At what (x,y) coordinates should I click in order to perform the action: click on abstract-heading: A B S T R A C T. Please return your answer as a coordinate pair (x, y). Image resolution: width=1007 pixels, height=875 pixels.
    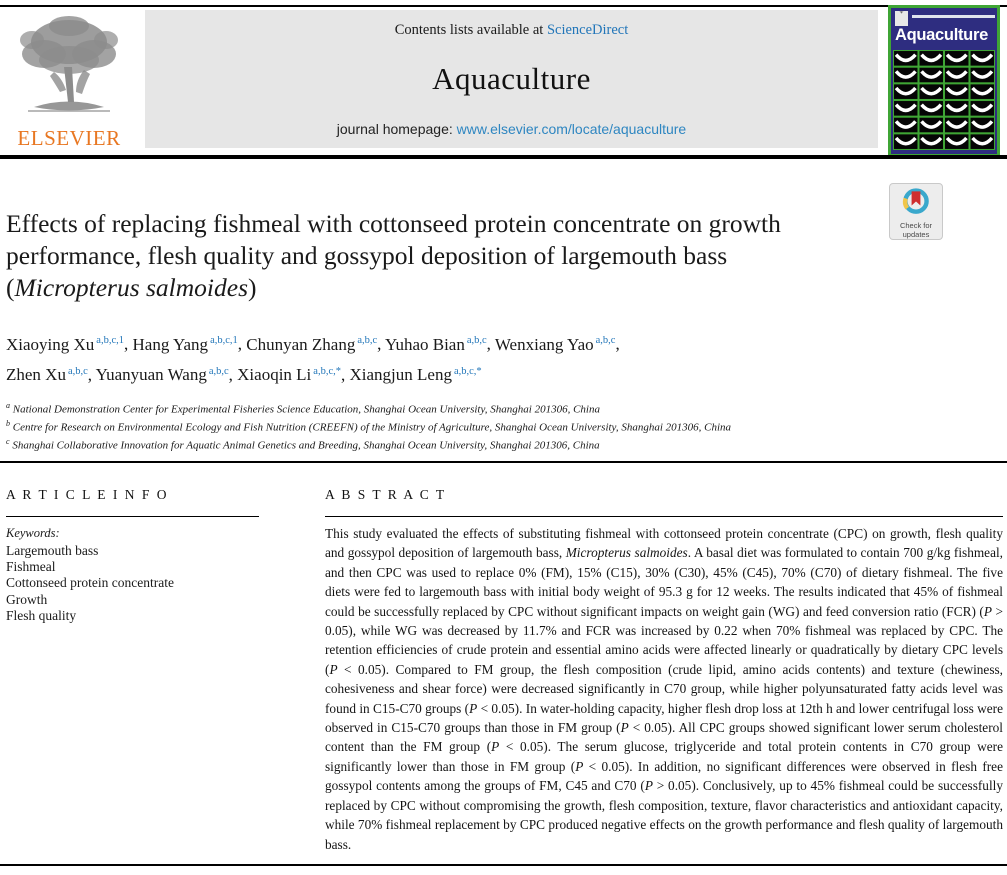
    Looking at the image, I should click on (386, 494).